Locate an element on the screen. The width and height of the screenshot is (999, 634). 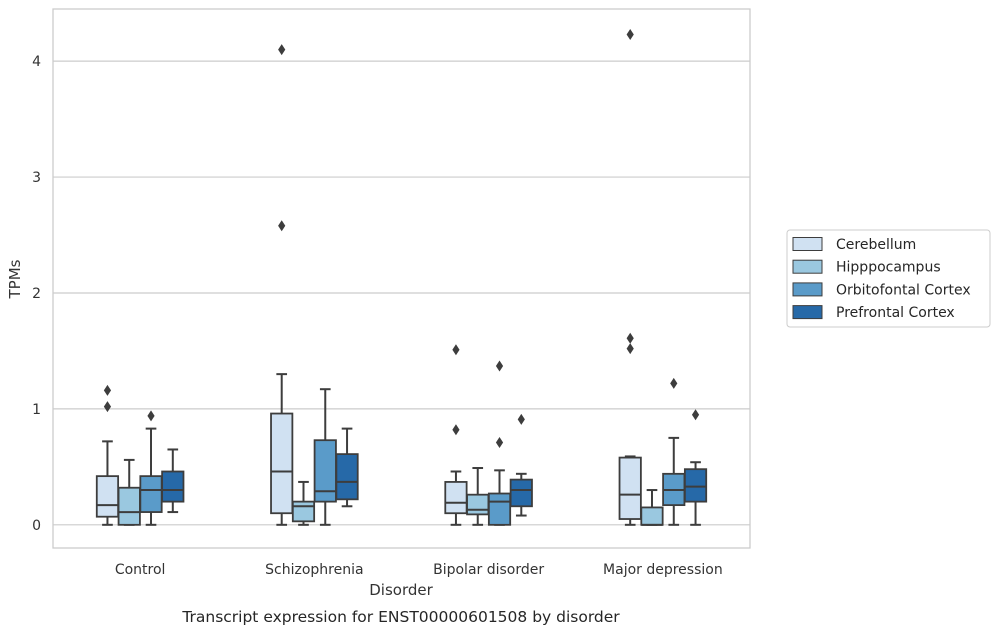
y-axis-title: TPMs is located at coordinates (15, 279).